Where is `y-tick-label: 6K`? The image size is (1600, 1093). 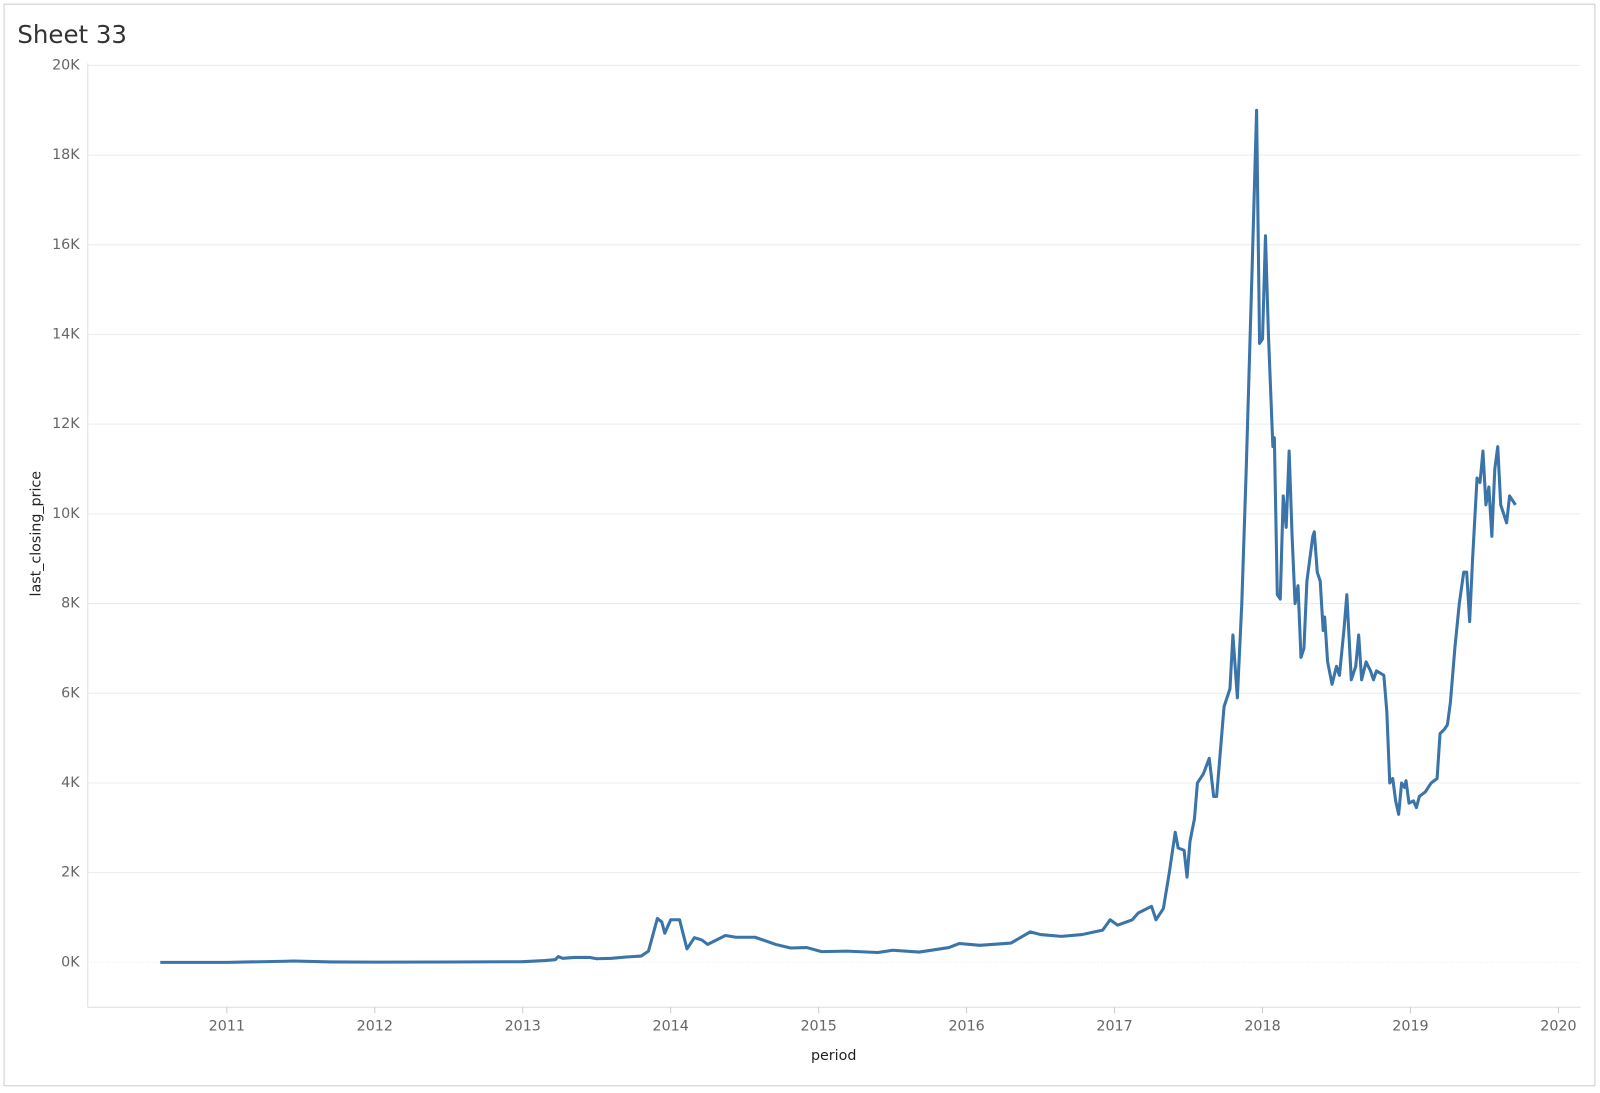 y-tick-label: 6K is located at coordinates (70, 693).